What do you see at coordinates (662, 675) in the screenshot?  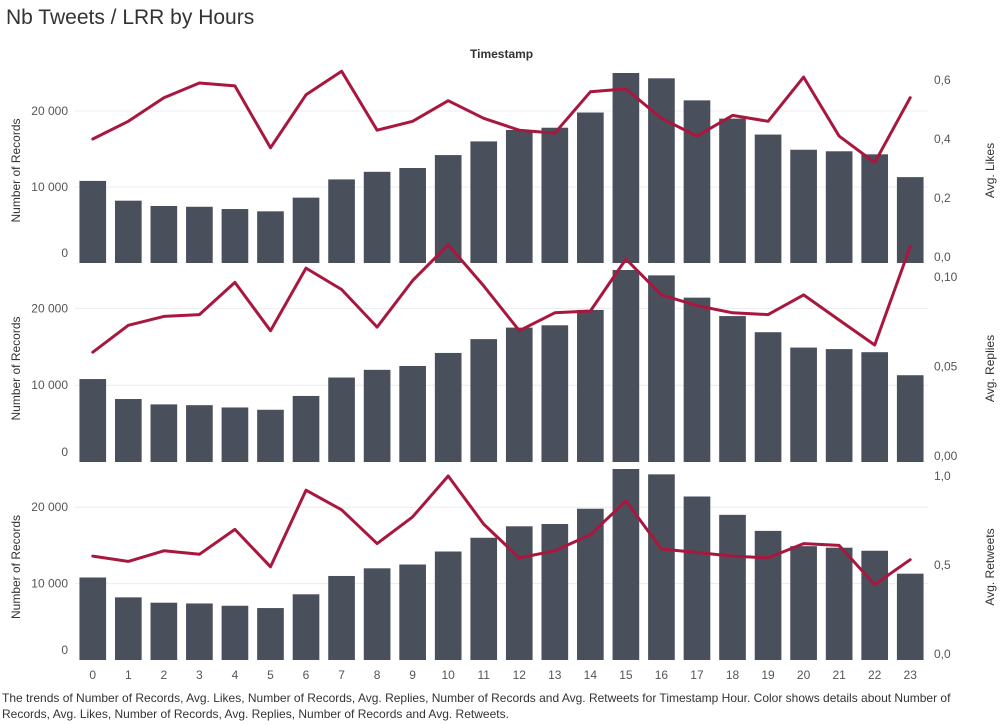 I see `x-tick-label: 16` at bounding box center [662, 675].